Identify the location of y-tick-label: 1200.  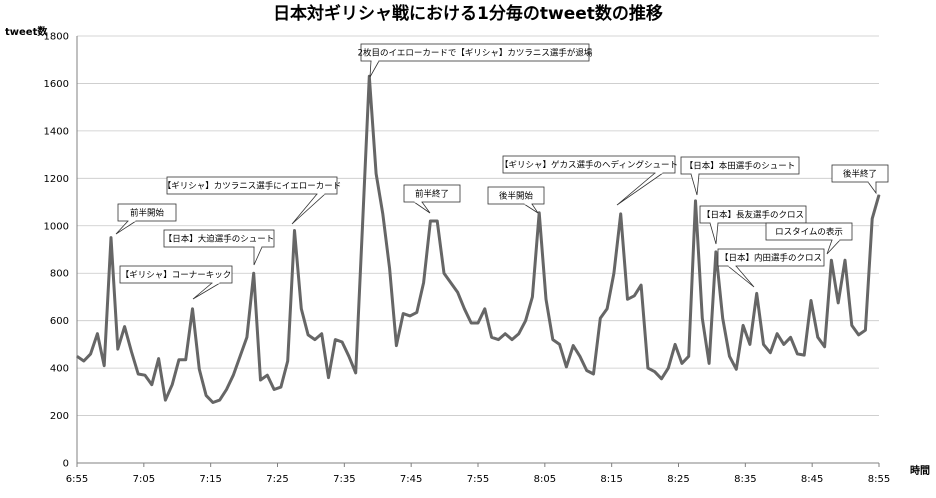
(56, 179).